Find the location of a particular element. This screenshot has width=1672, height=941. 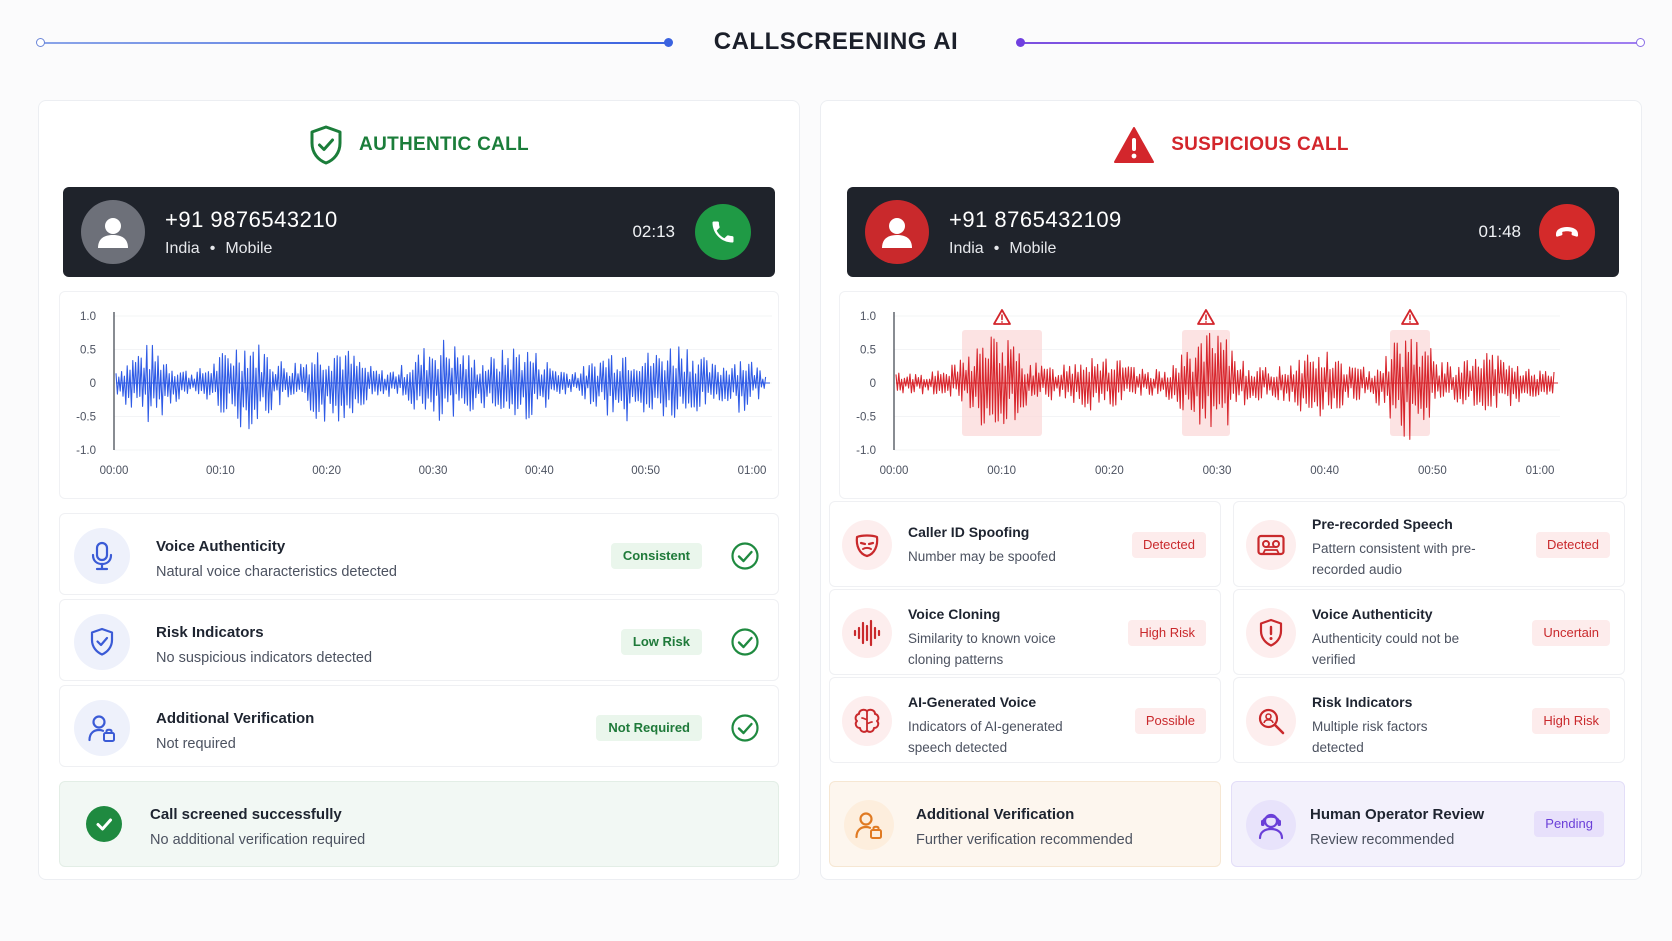

brain-icon is located at coordinates (867, 720).